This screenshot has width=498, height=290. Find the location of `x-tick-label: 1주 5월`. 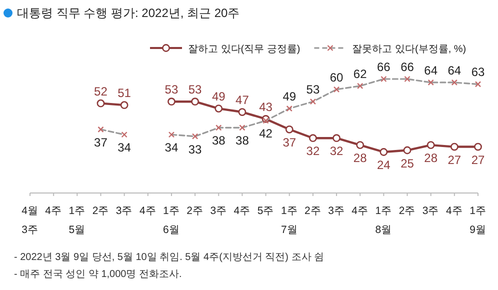

x-tick-label: 1주 5월 is located at coordinates (77, 220).